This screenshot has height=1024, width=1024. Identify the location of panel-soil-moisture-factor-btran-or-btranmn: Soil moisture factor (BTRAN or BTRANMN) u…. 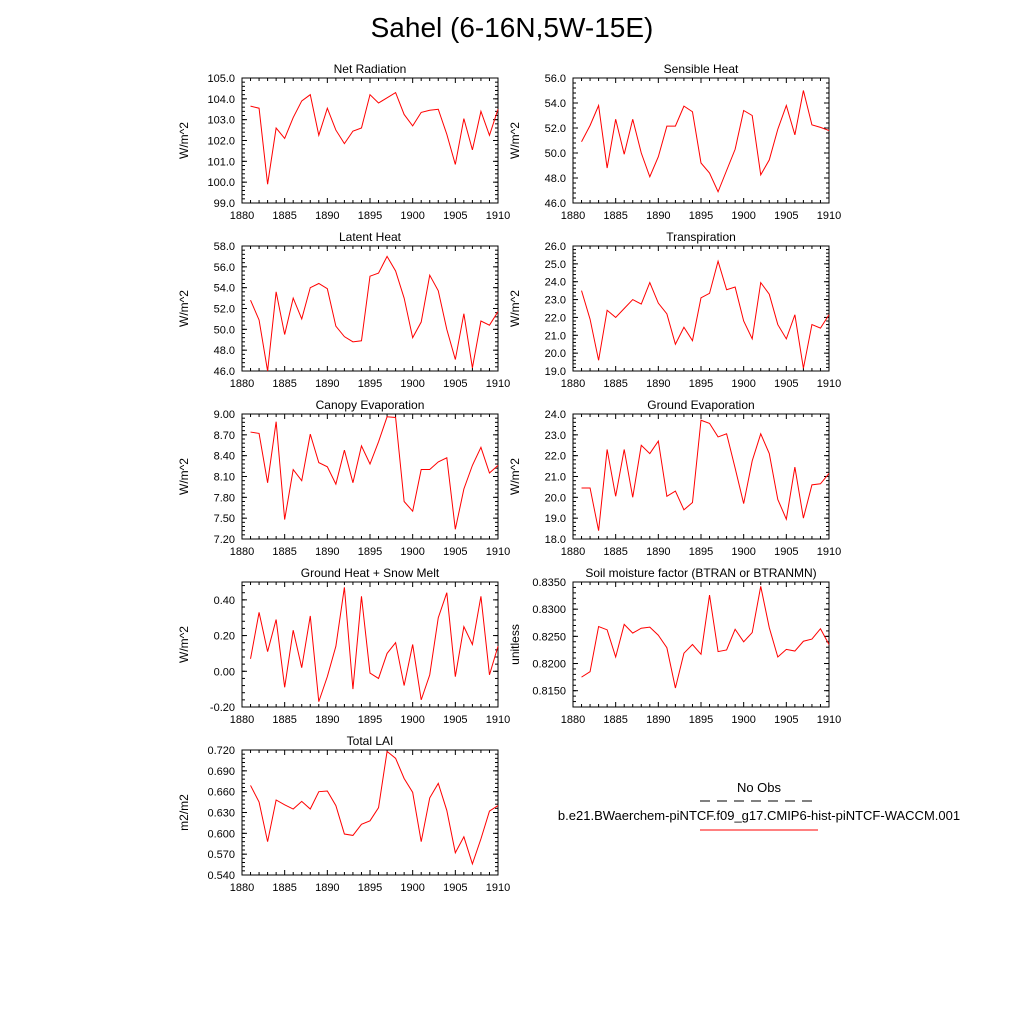
(674, 646).